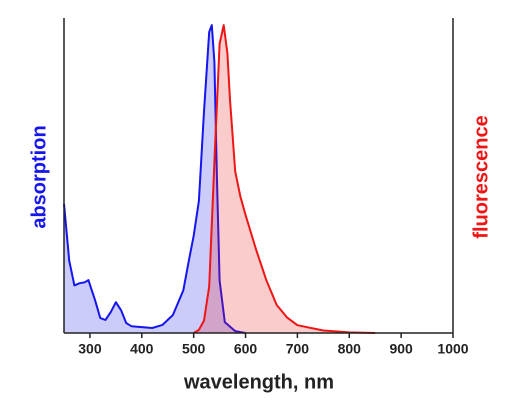 The width and height of the screenshot is (513, 406). What do you see at coordinates (142, 349) in the screenshot?
I see `x-tick-label: 400` at bounding box center [142, 349].